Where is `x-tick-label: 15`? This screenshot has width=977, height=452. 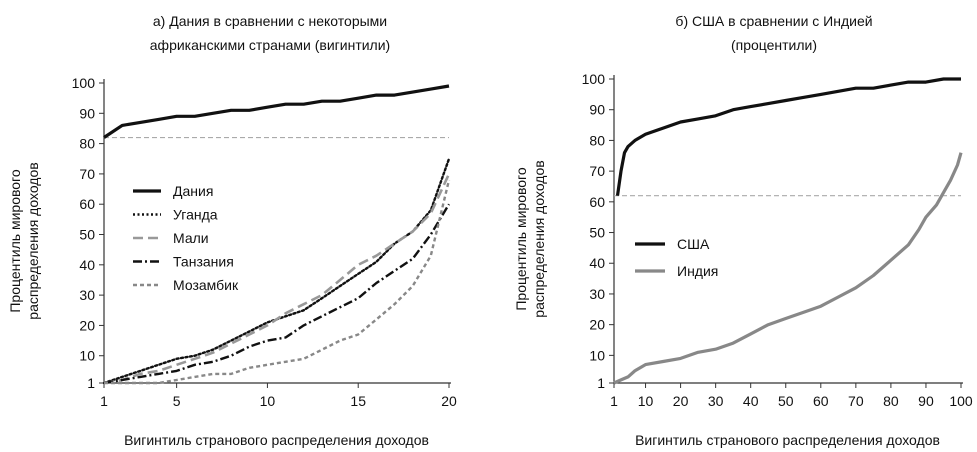 x-tick-label: 15 is located at coordinates (358, 401).